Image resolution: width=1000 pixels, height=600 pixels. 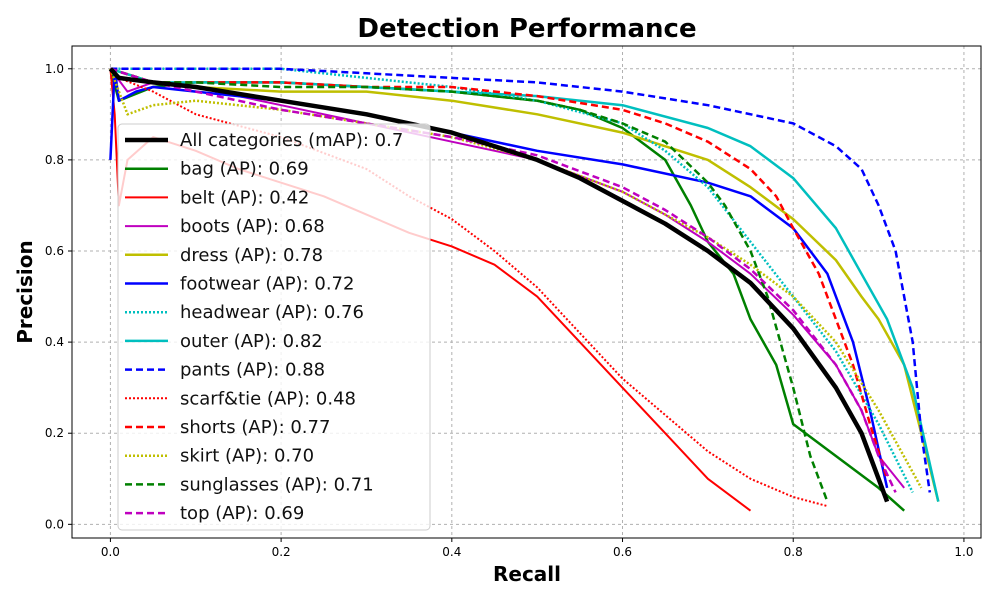 What do you see at coordinates (252, 370) in the screenshot?
I see `legend-entry-pants: pants (AP): 0.88` at bounding box center [252, 370].